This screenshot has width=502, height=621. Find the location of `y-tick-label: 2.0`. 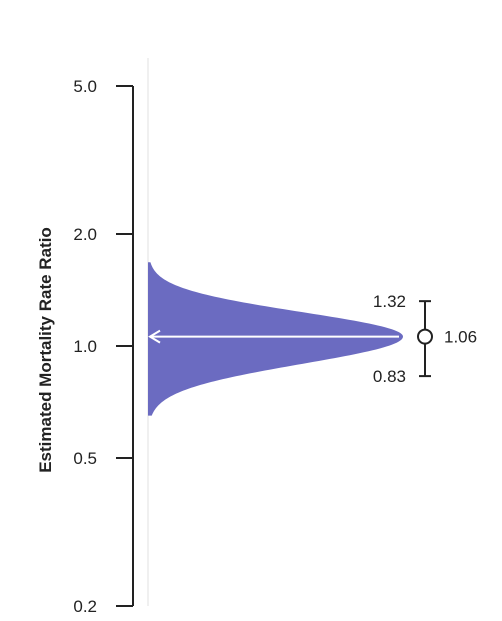

y-tick-label: 2.0 is located at coordinates (85, 234).